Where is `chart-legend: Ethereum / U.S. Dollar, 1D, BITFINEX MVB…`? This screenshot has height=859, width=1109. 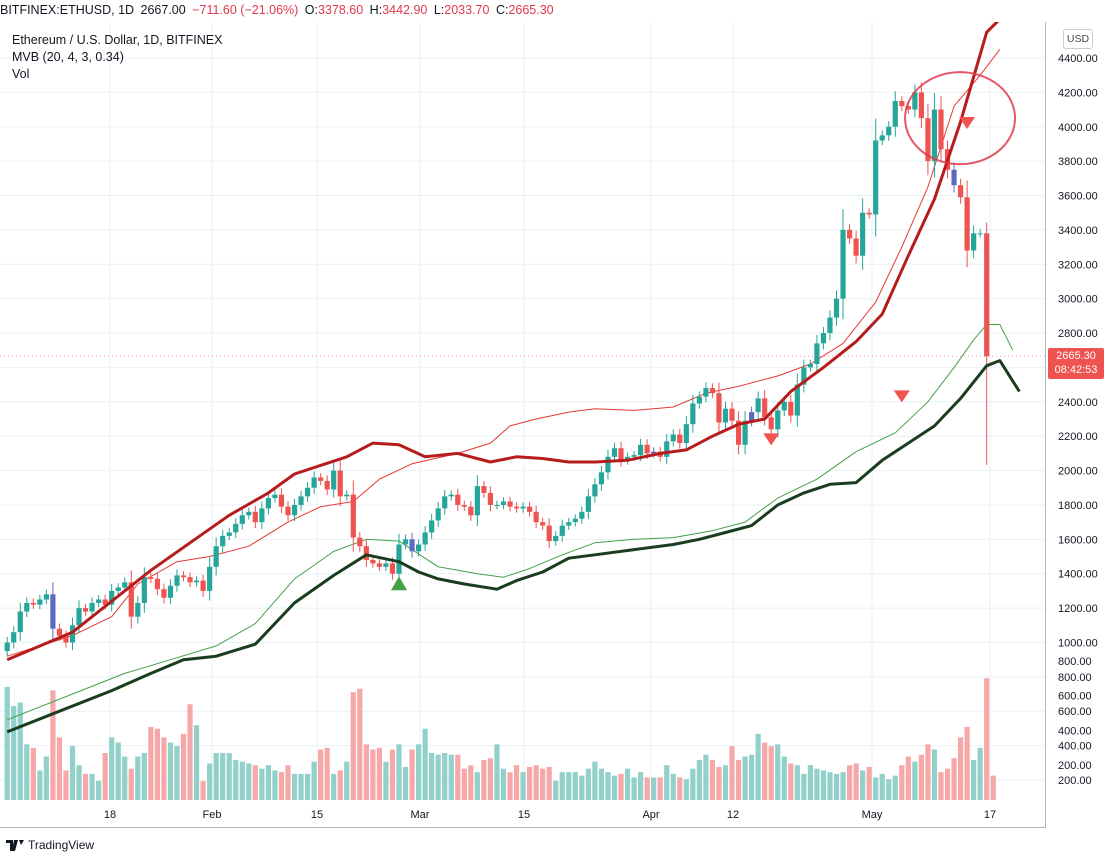 chart-legend: Ethereum / U.S. Dollar, 1D, BITFINEX MVB… is located at coordinates (117, 57).